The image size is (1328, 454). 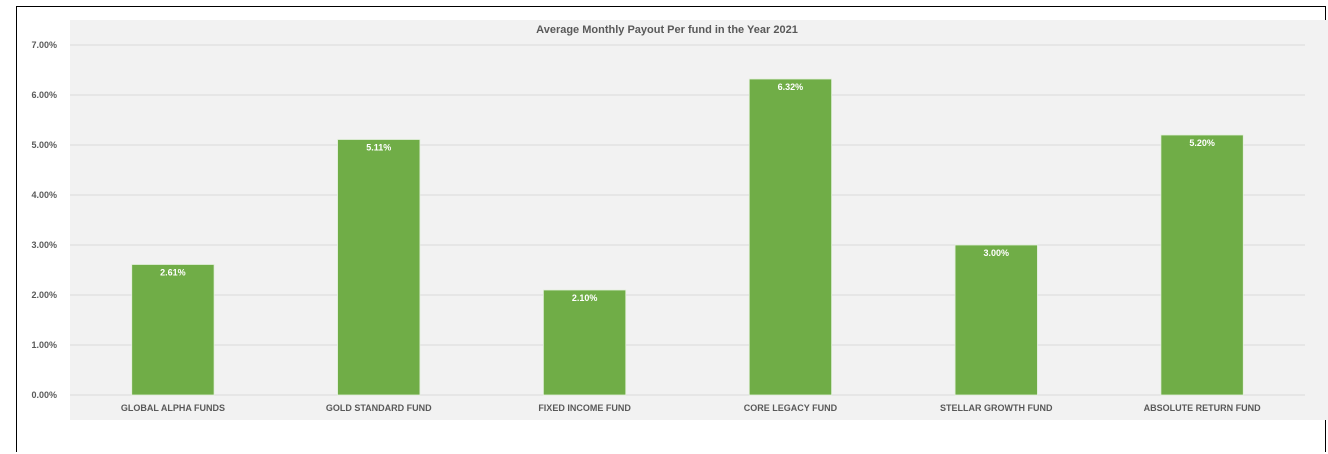 I want to click on x-tick-label: ABSOLUTE RETURN FUND, so click(x=1202, y=408).